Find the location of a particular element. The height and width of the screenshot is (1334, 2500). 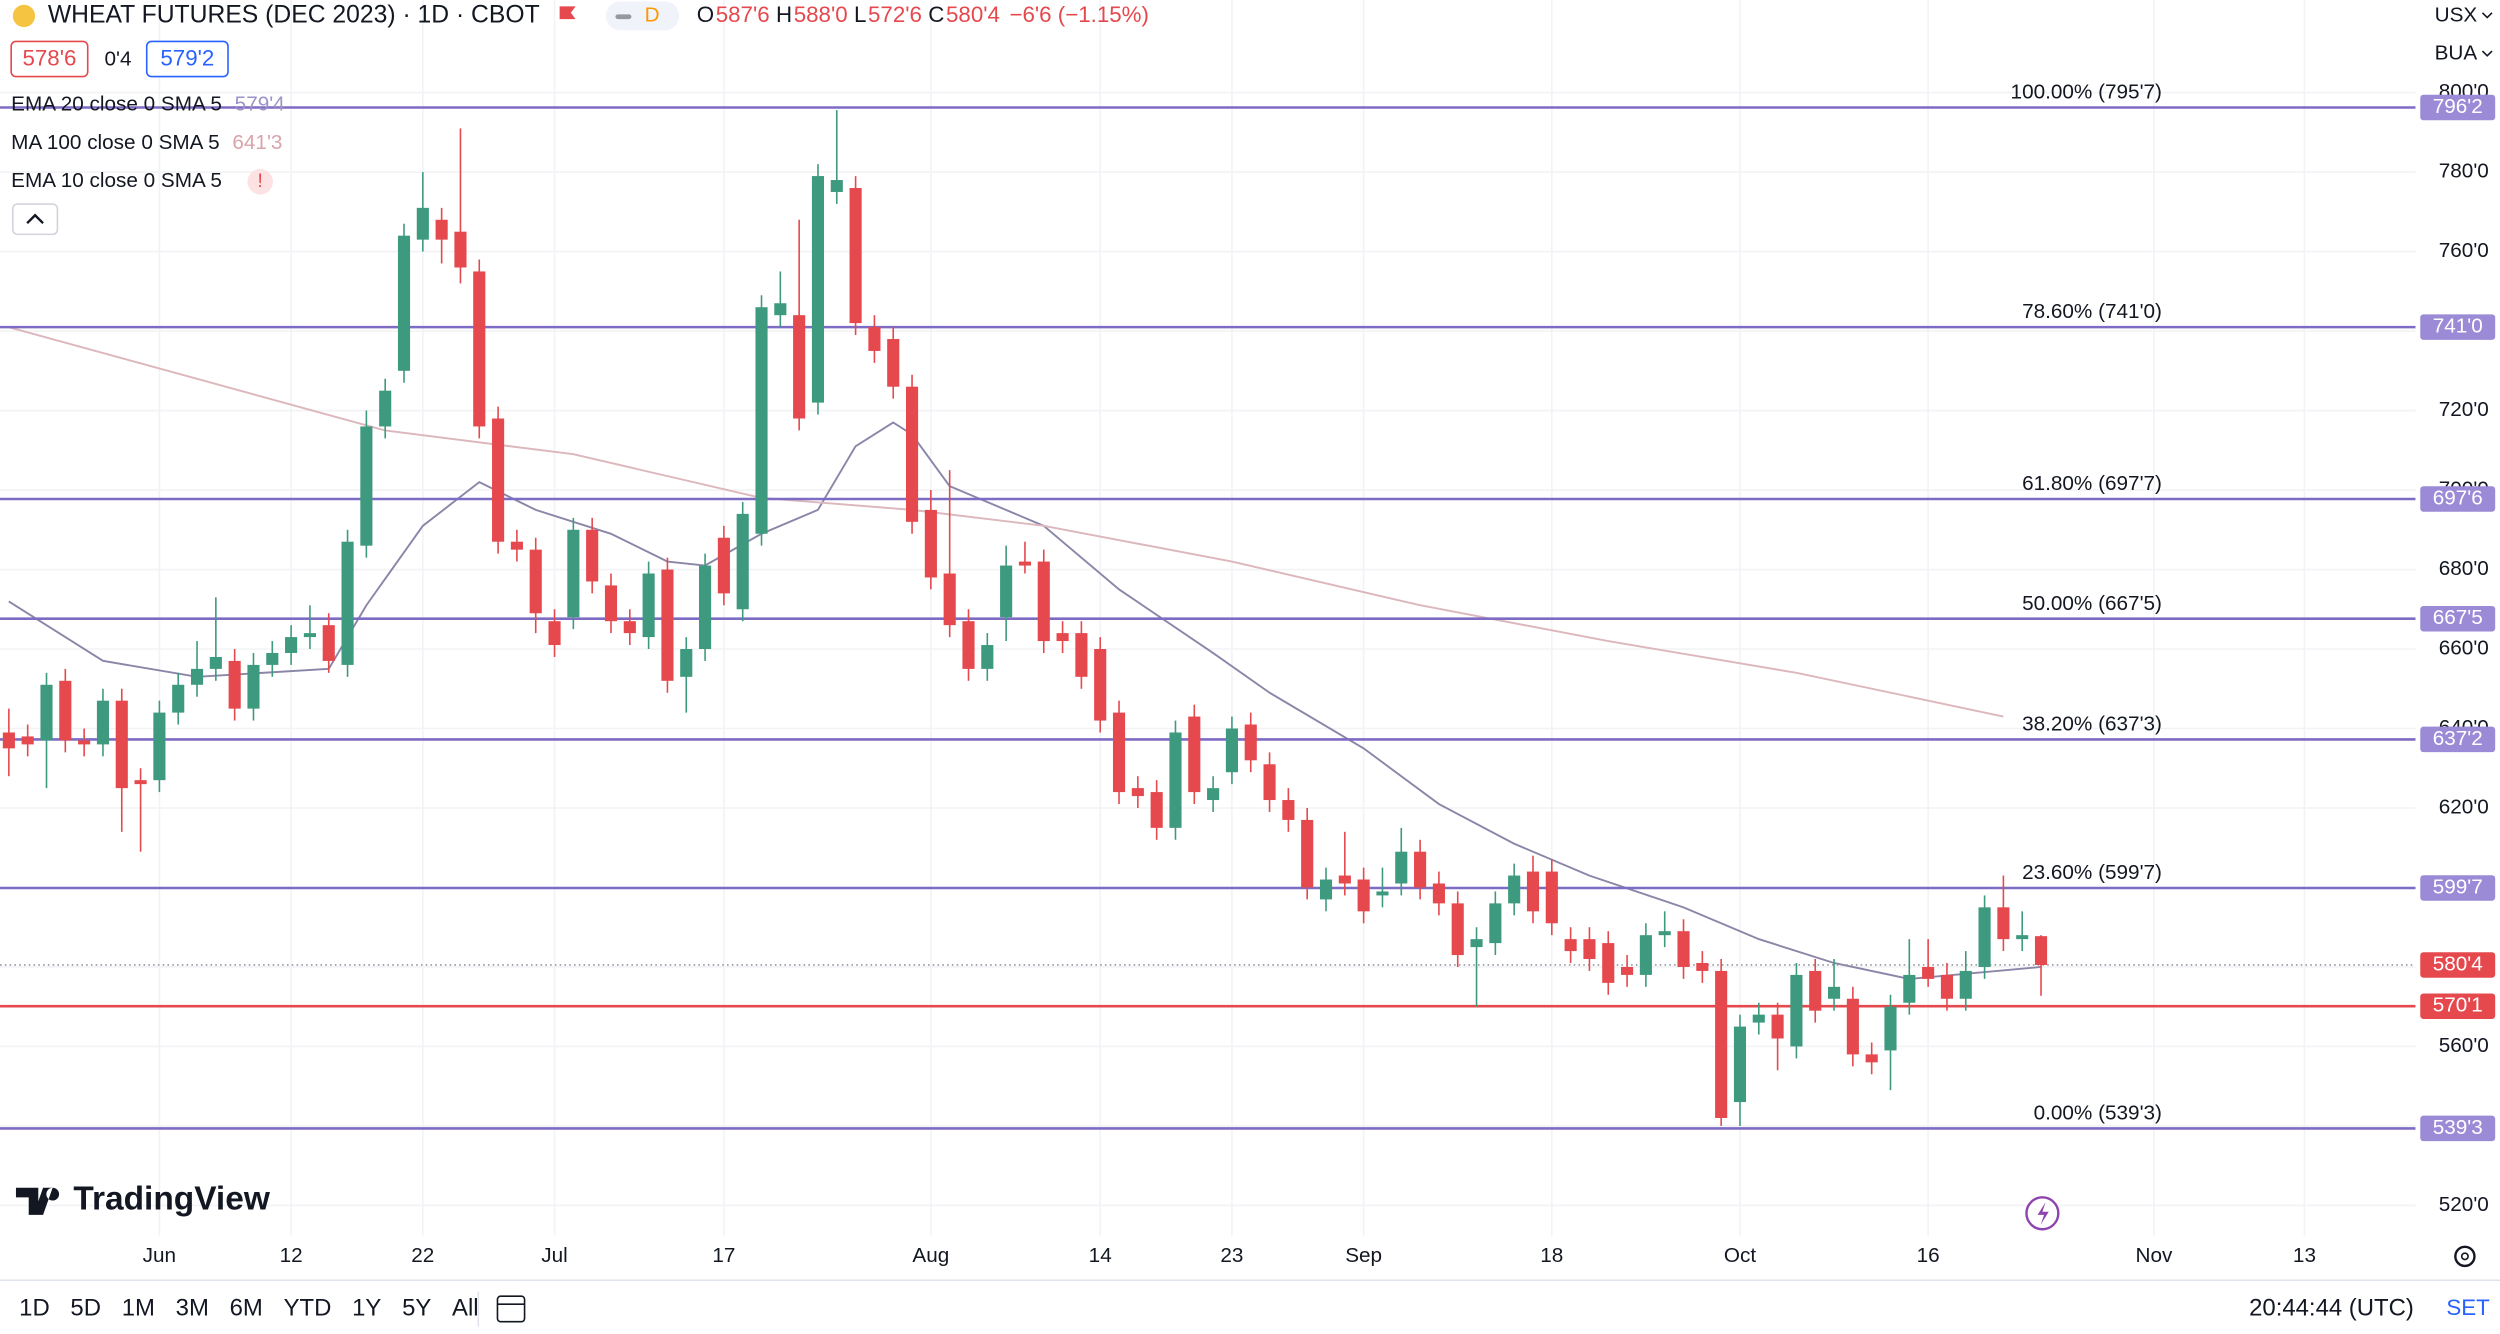

range-button: YTD is located at coordinates (308, 1307).